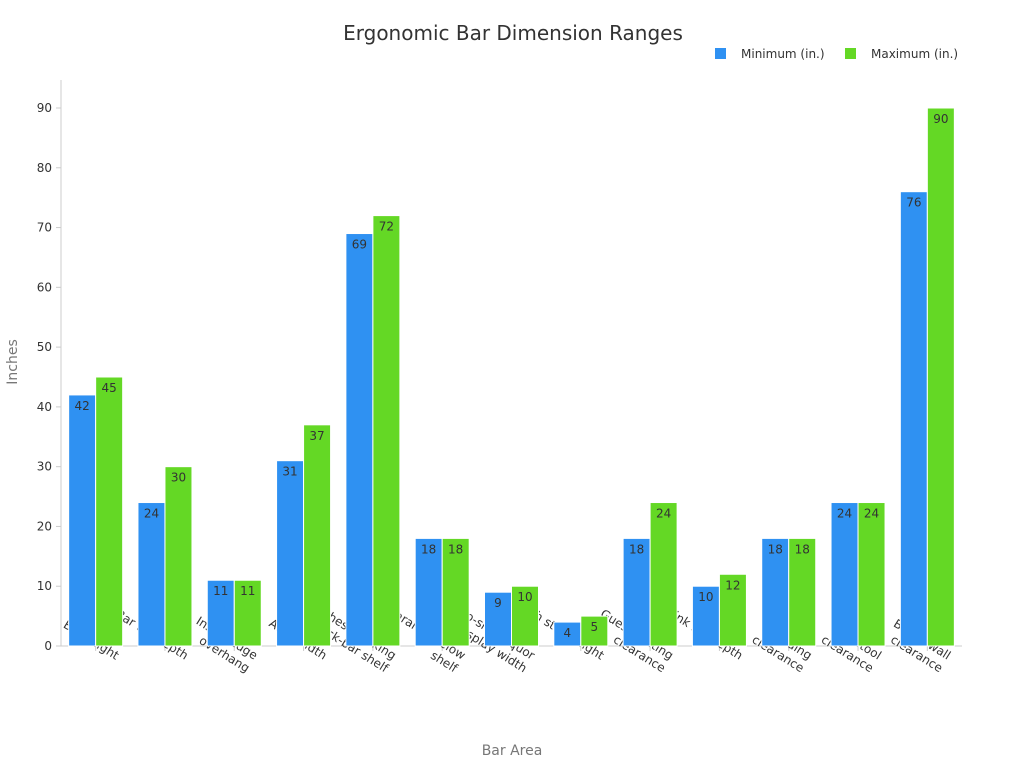 Image resolution: width=1024 pixels, height=768 pixels. Describe the element at coordinates (44, 467) in the screenshot. I see `y-tick-label: 30` at that location.